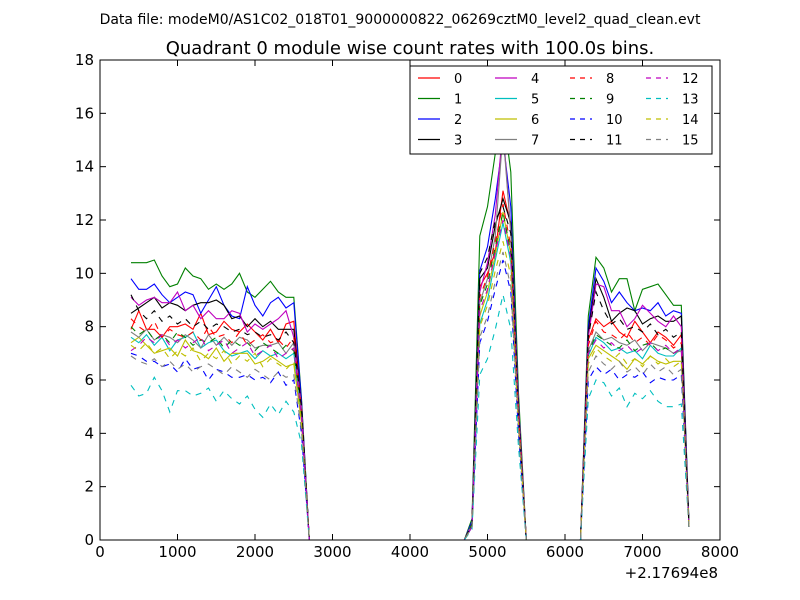 The image size is (800, 600). What do you see at coordinates (610, 100) in the screenshot?
I see `legend-label-9: 9` at bounding box center [610, 100].